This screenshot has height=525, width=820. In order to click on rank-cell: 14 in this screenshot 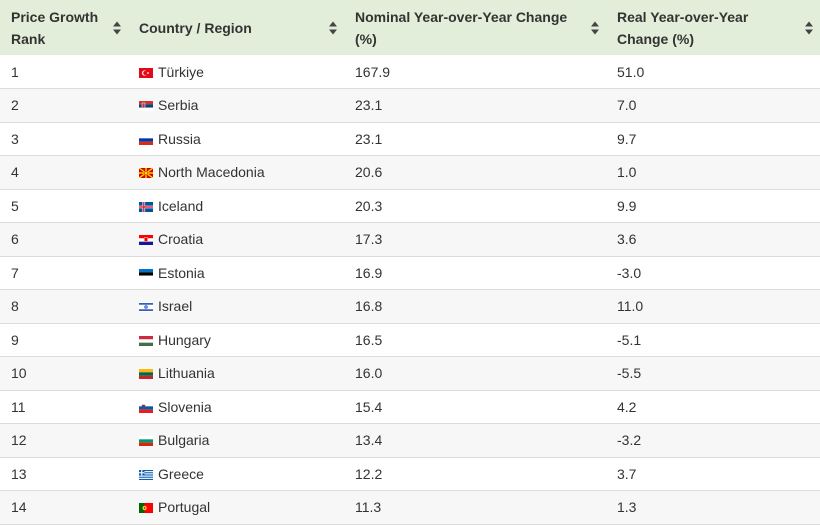, I will do `click(64, 507)`.